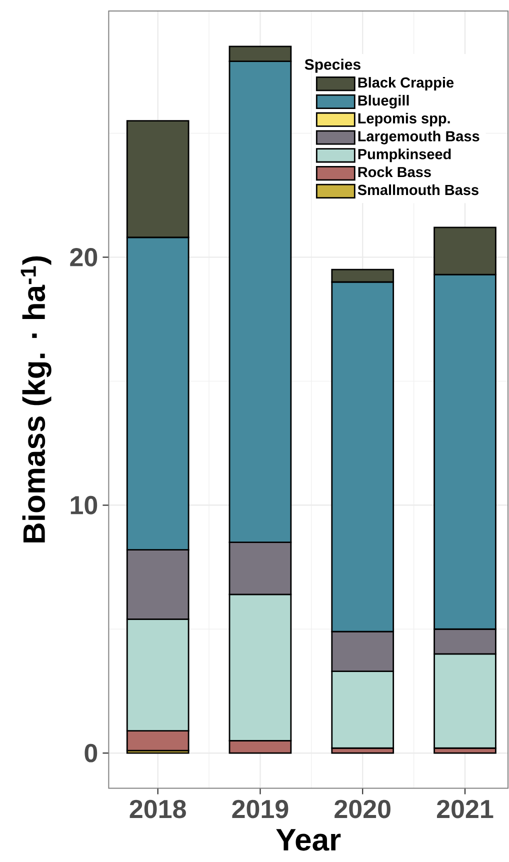 The width and height of the screenshot is (509, 862). What do you see at coordinates (406, 84) in the screenshot?
I see `legend-label: Black Crappie` at bounding box center [406, 84].